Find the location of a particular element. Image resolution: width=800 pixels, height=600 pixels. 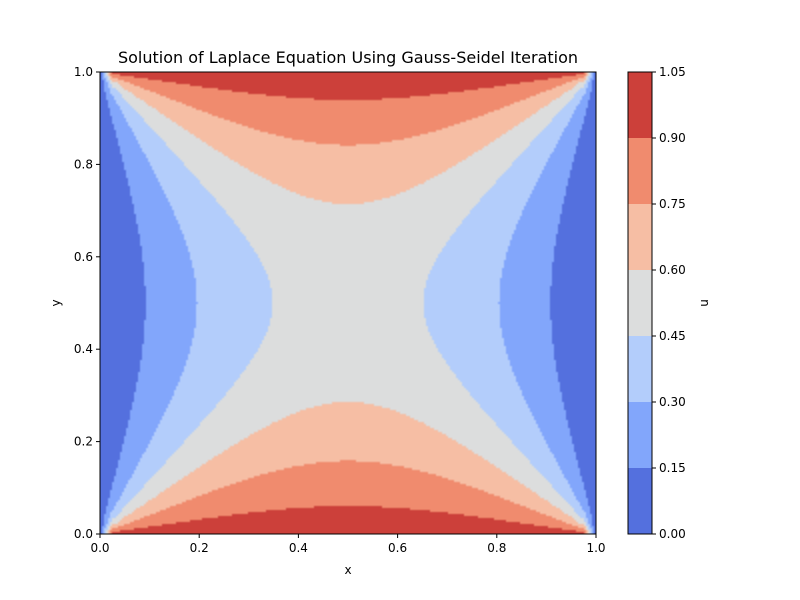

colorbar-tick-label: 0.45 is located at coordinates (672, 336).